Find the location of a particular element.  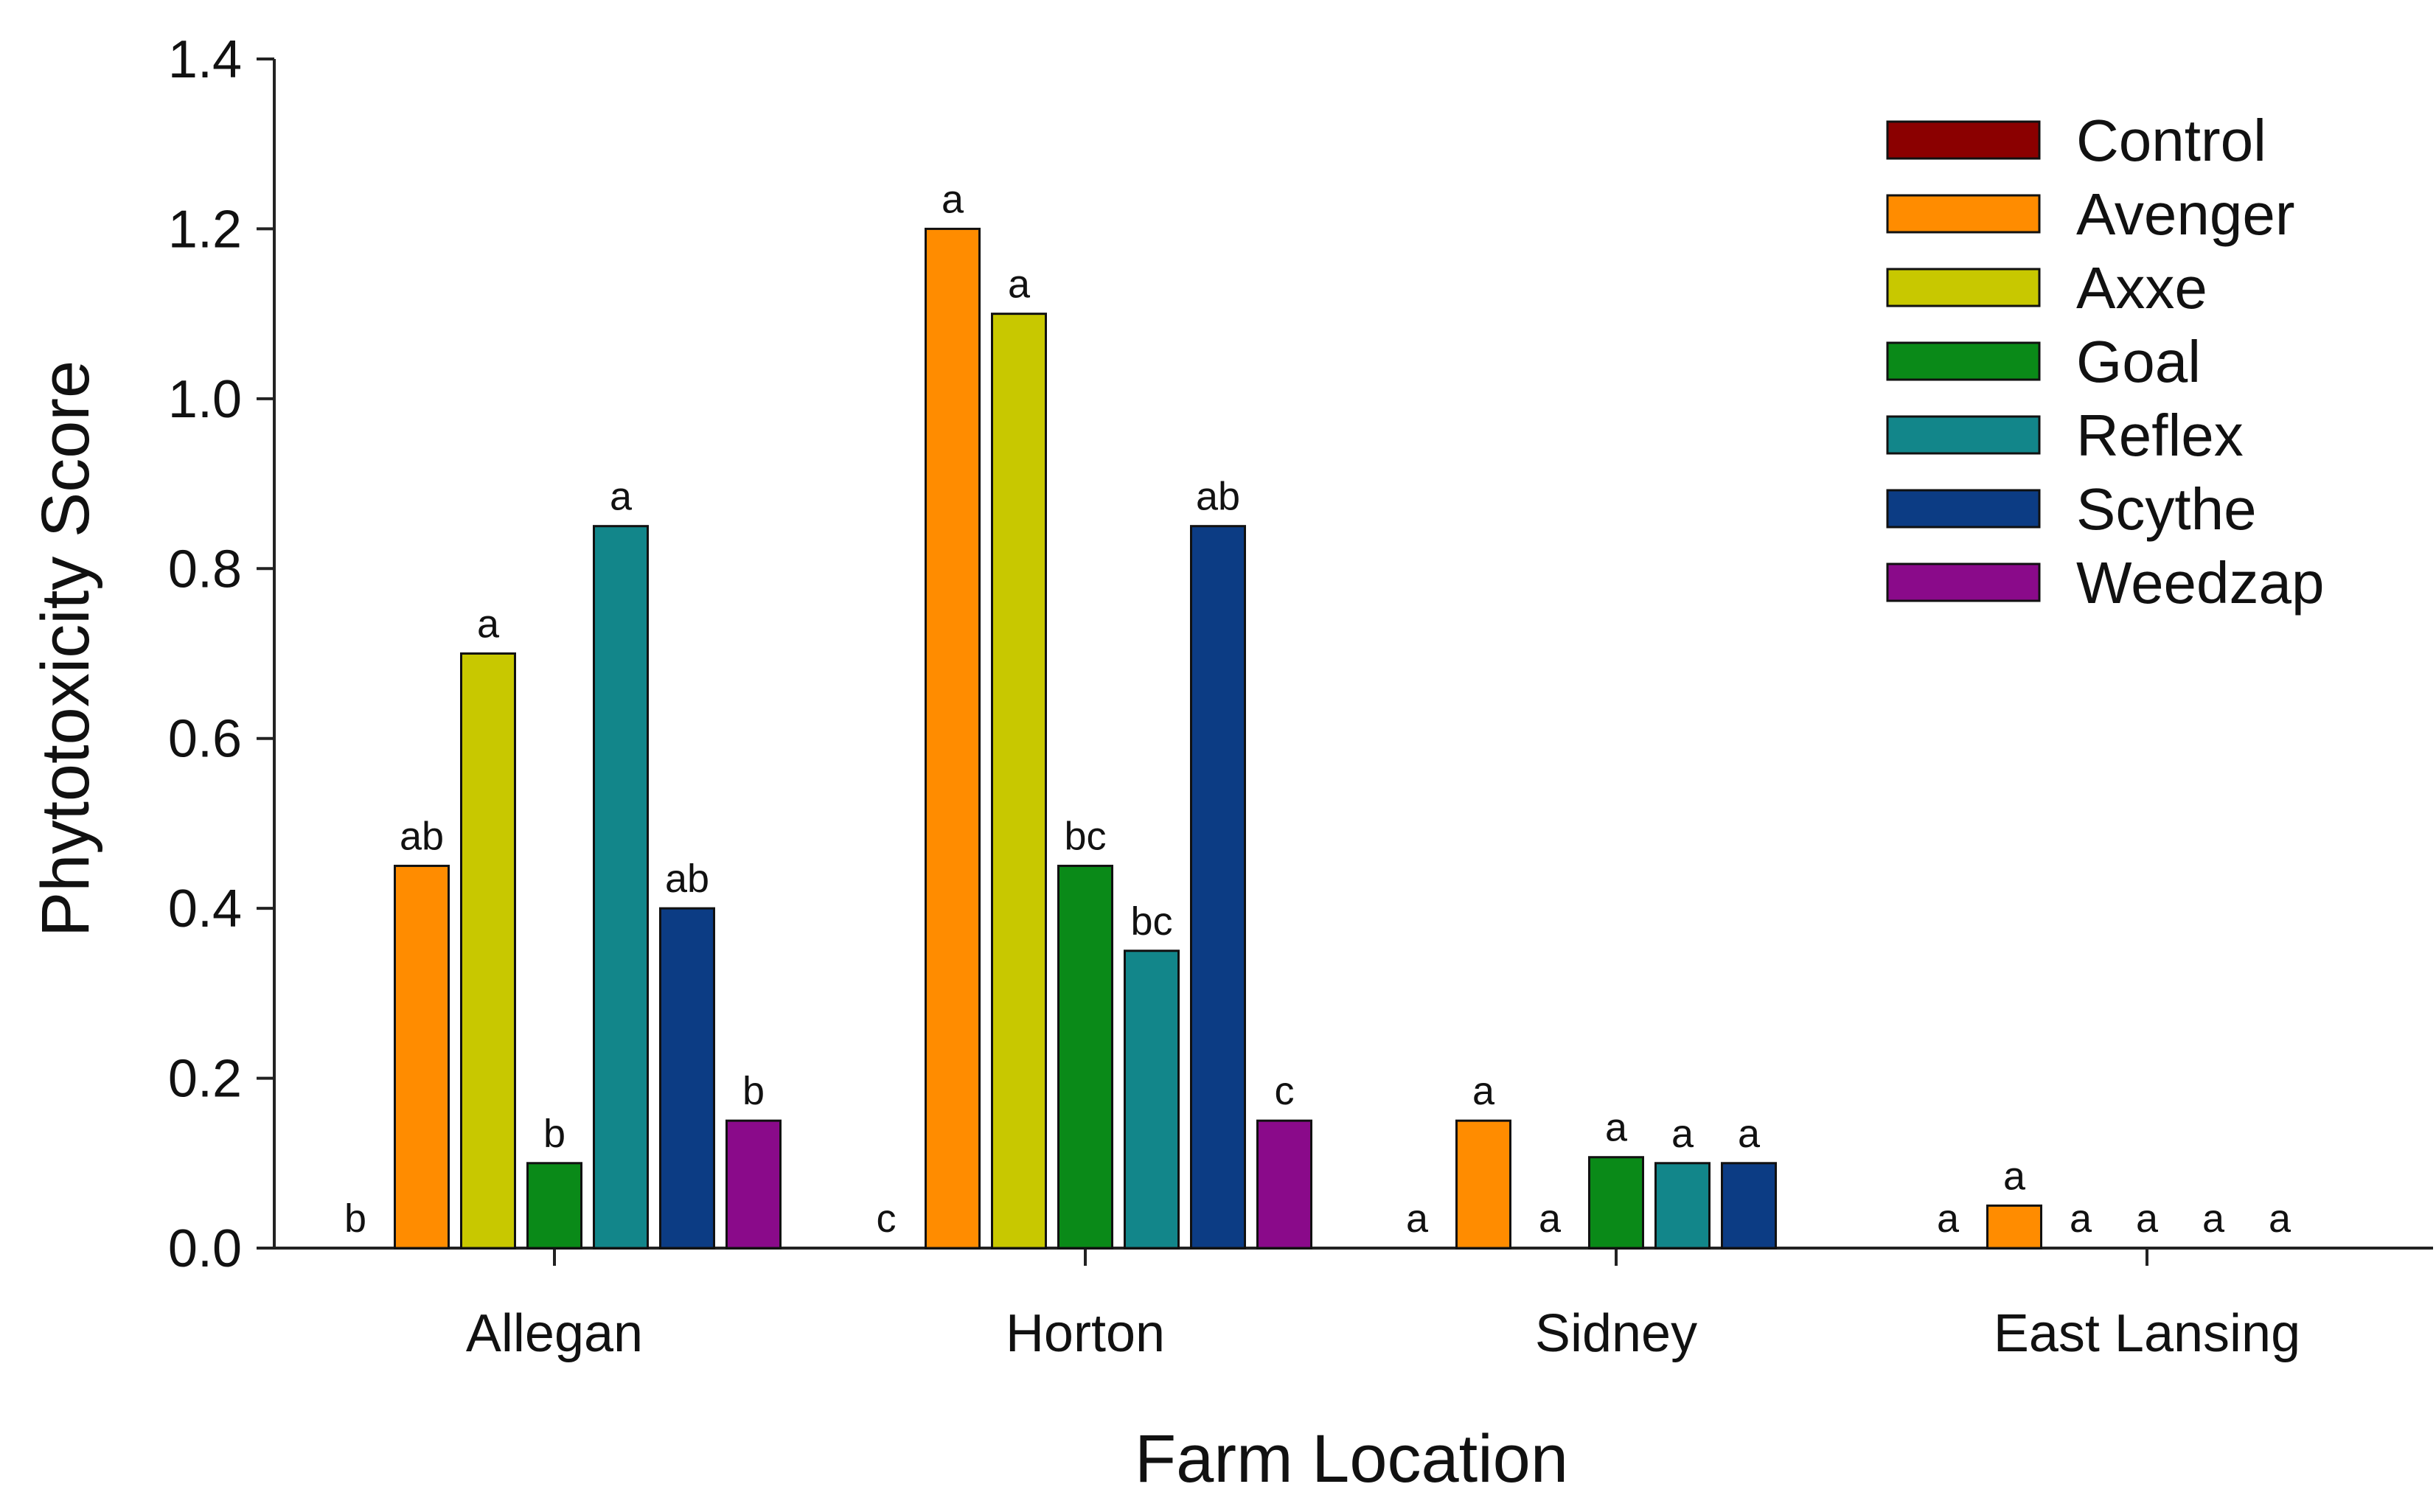

bar-avenger-horton is located at coordinates (953, 738).